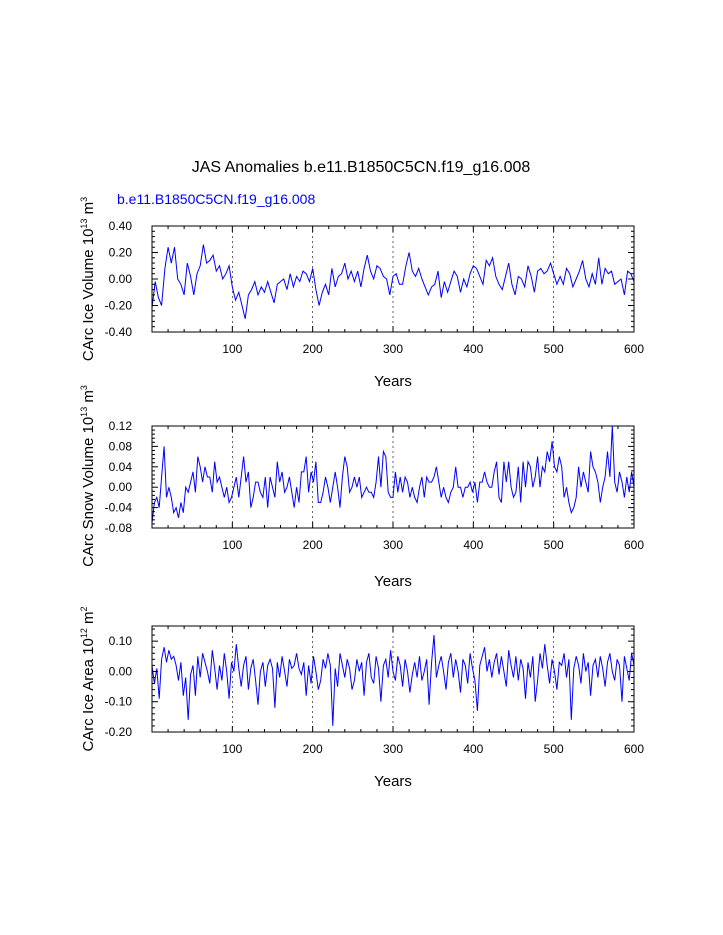 The height and width of the screenshot is (935, 723). I want to click on plot-area-ice-area: 100 200 300 400 500 600 -0.20 -0.10 0.00 0.10, so click(374, 690).